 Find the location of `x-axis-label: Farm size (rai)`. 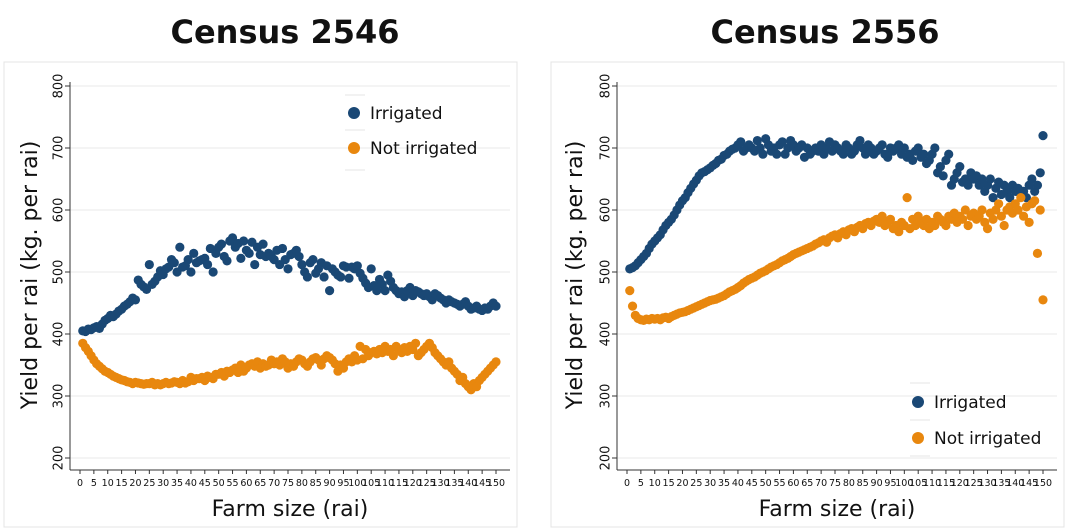

x-axis-label: Farm size (rai) is located at coordinates (837, 509).